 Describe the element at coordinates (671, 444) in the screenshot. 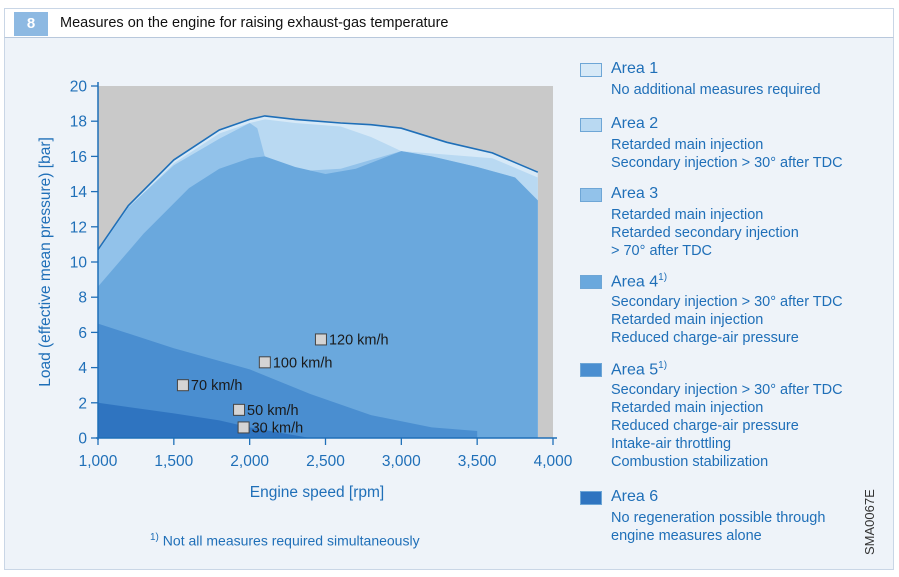

I see `legend-description-line: Intake-air throttling` at that location.